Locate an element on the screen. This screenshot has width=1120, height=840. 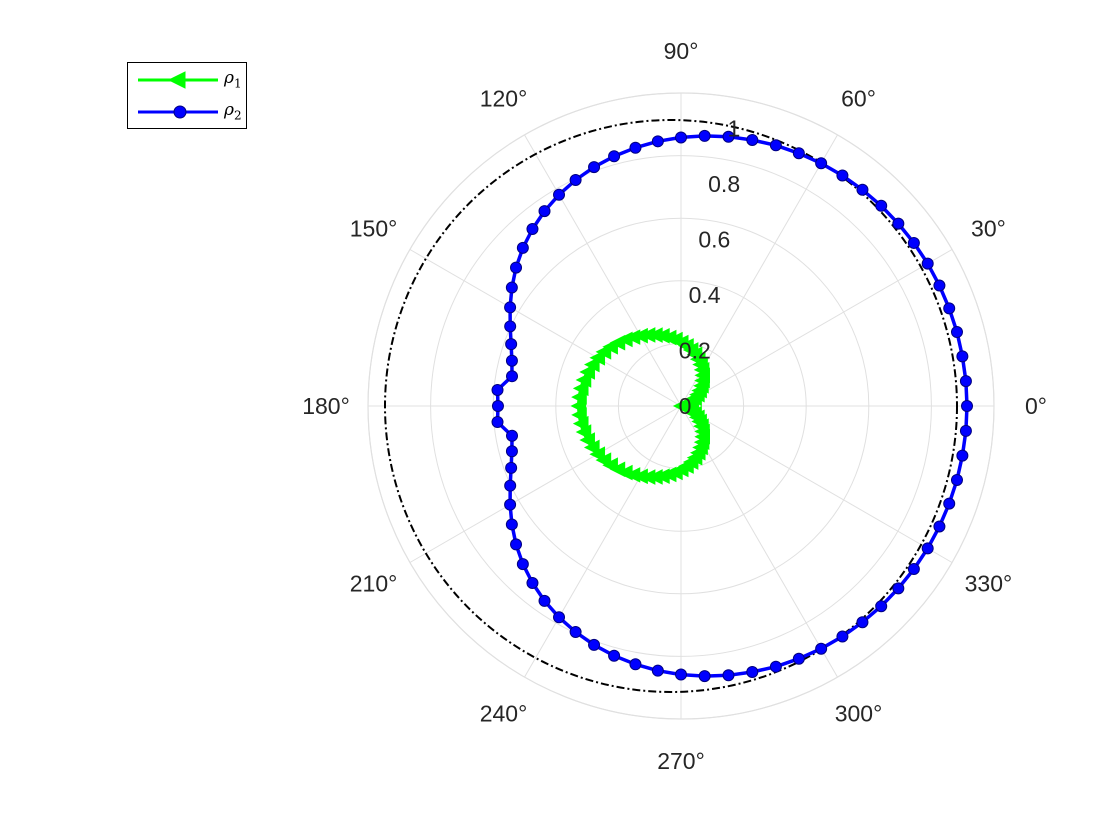
circle-marker-icon is located at coordinates (180, 112).